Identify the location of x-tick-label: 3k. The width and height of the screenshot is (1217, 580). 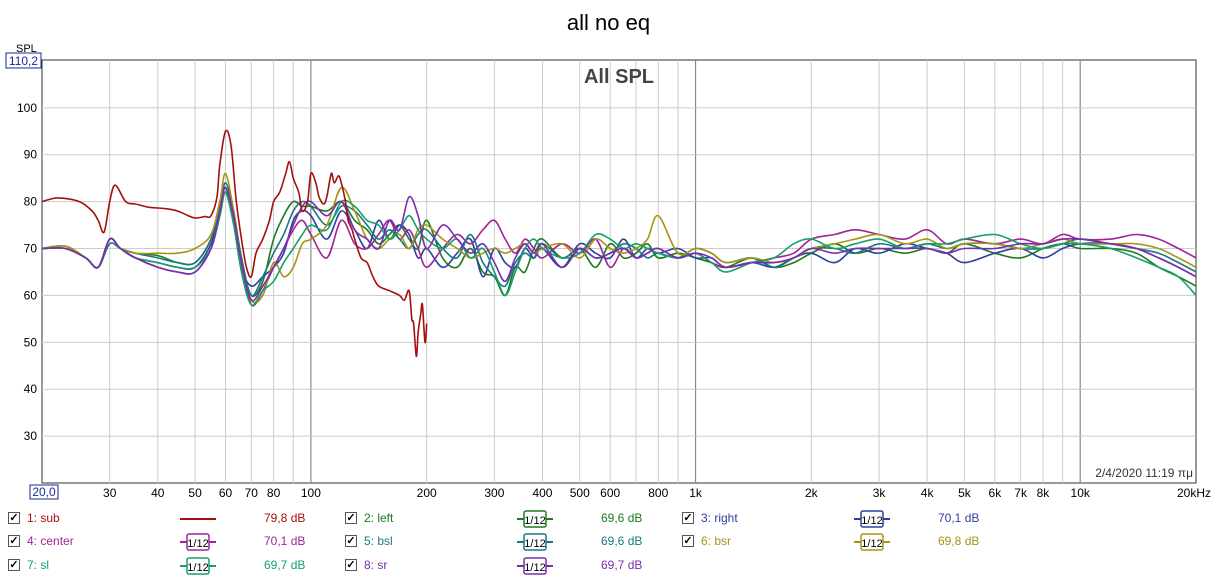
(880, 493).